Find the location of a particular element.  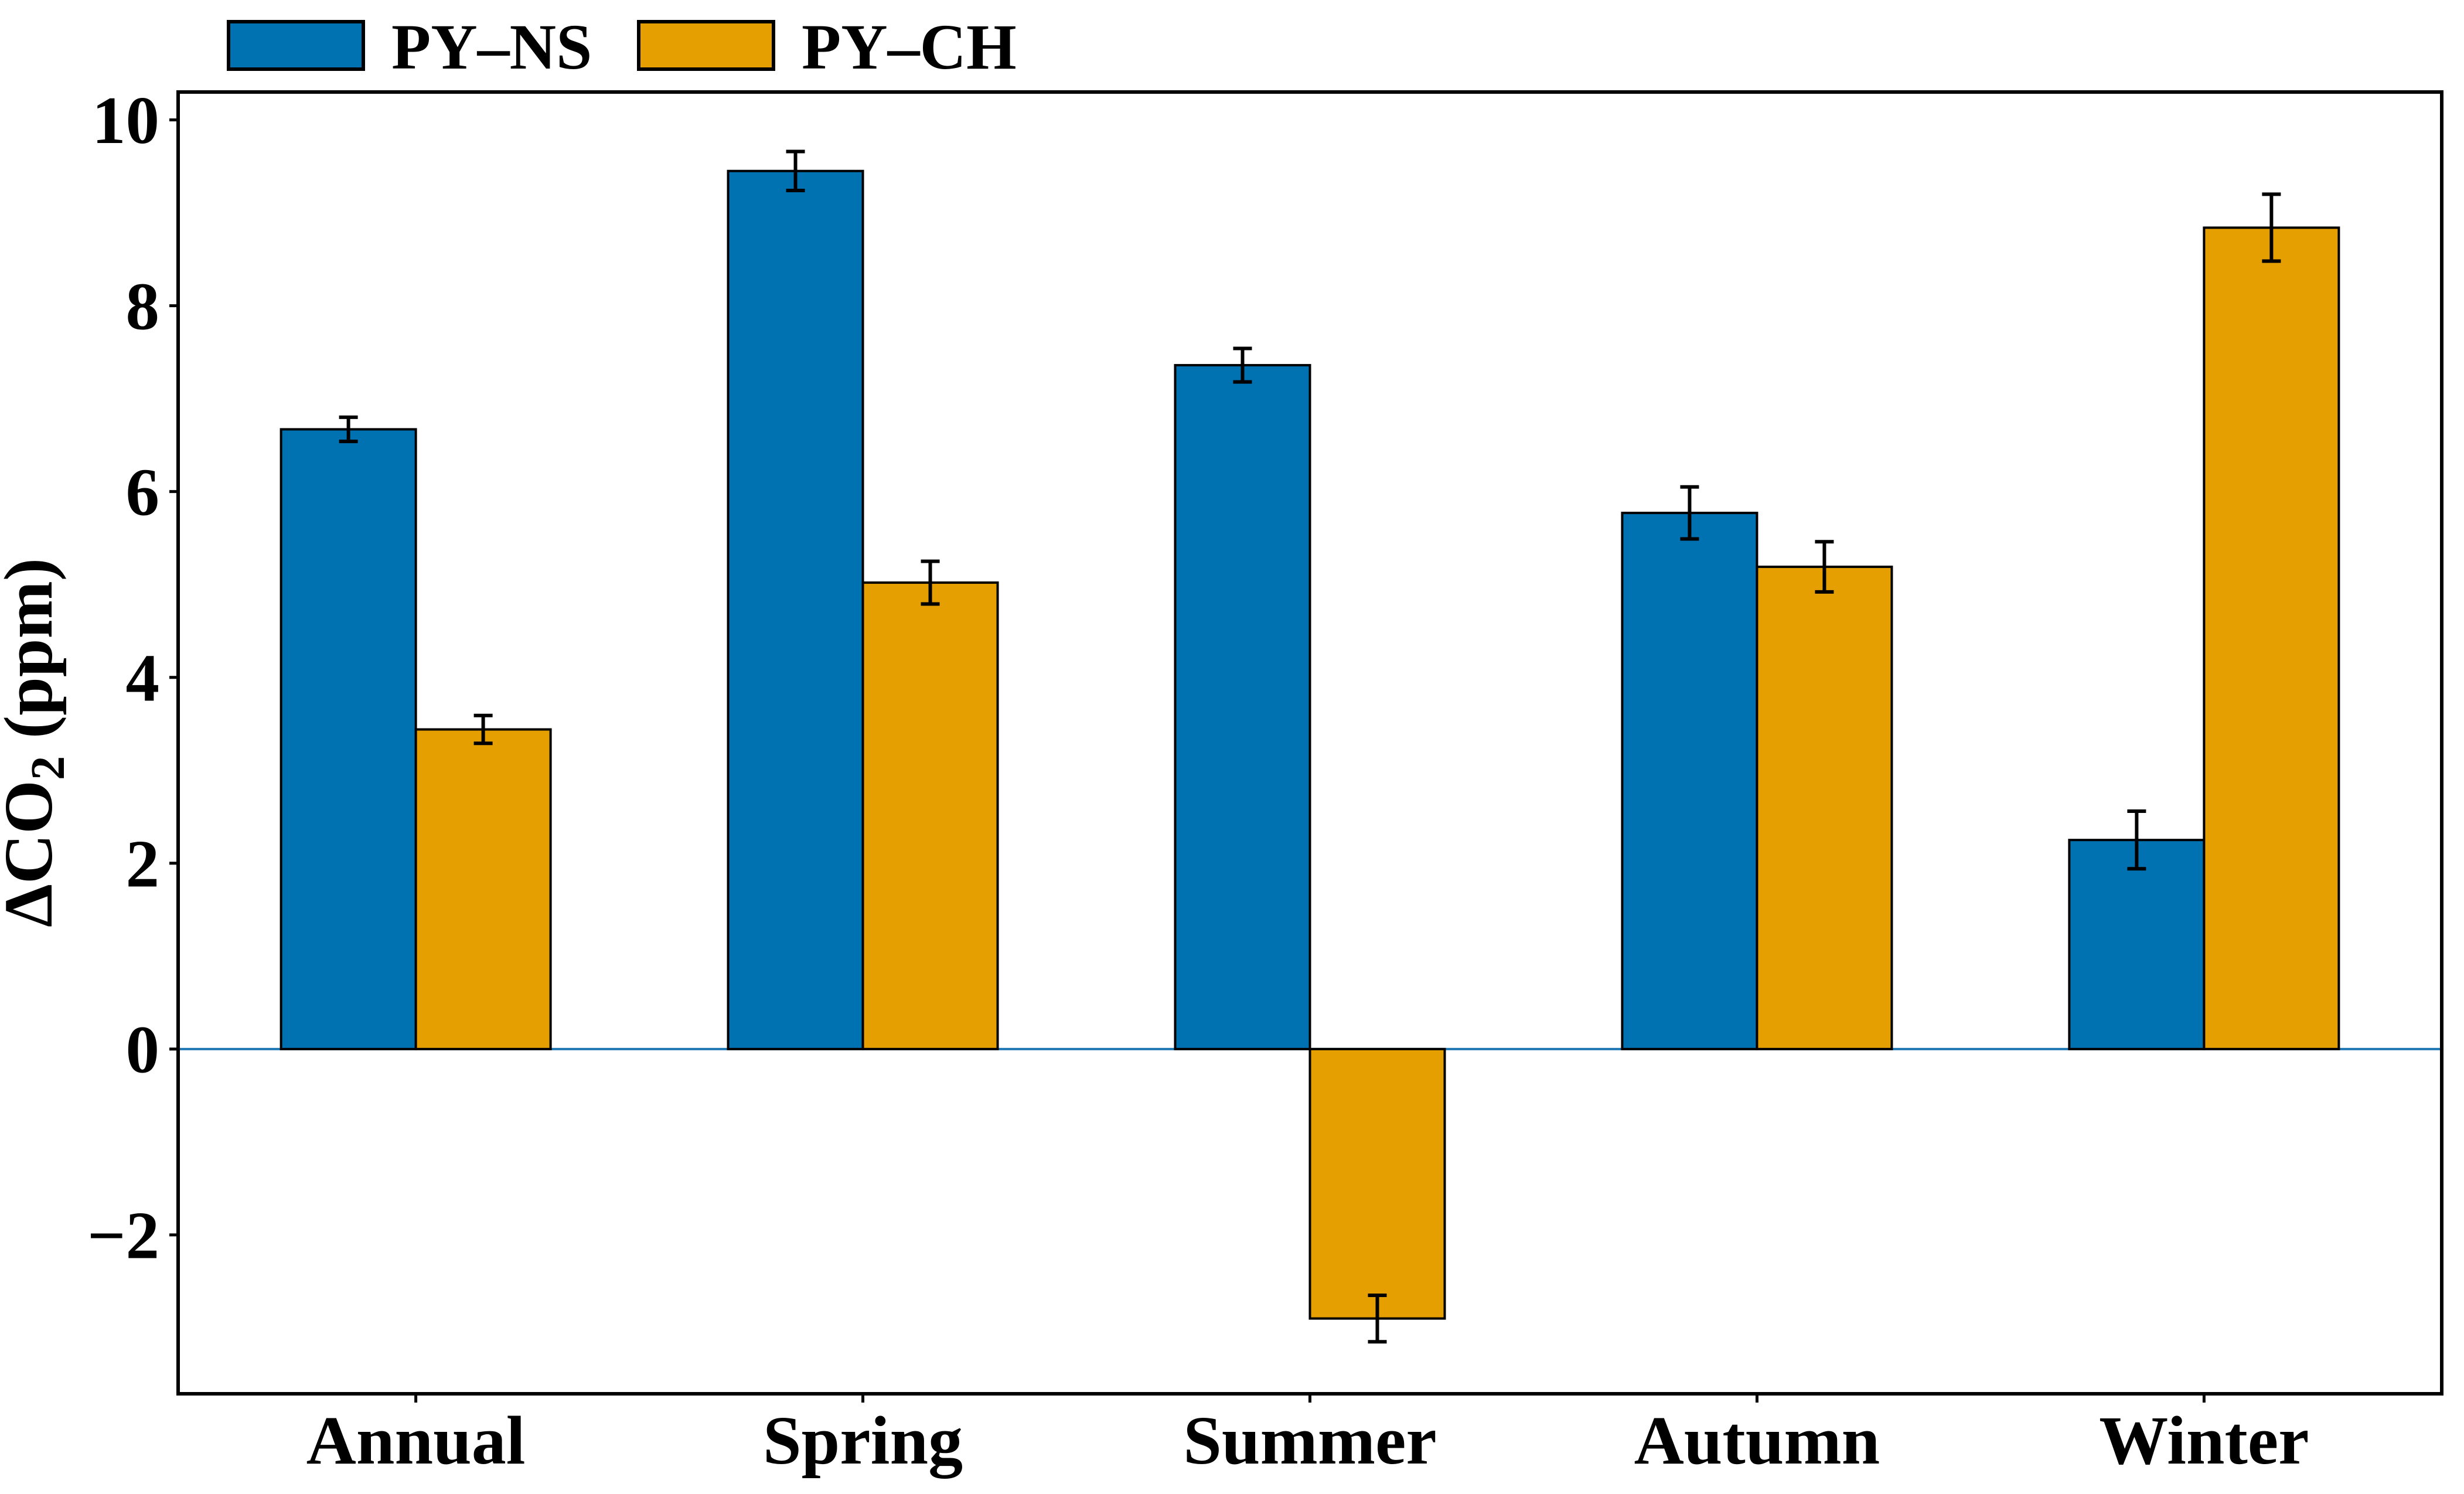

legend: PY–NS PY–CH is located at coordinates (622, 47).